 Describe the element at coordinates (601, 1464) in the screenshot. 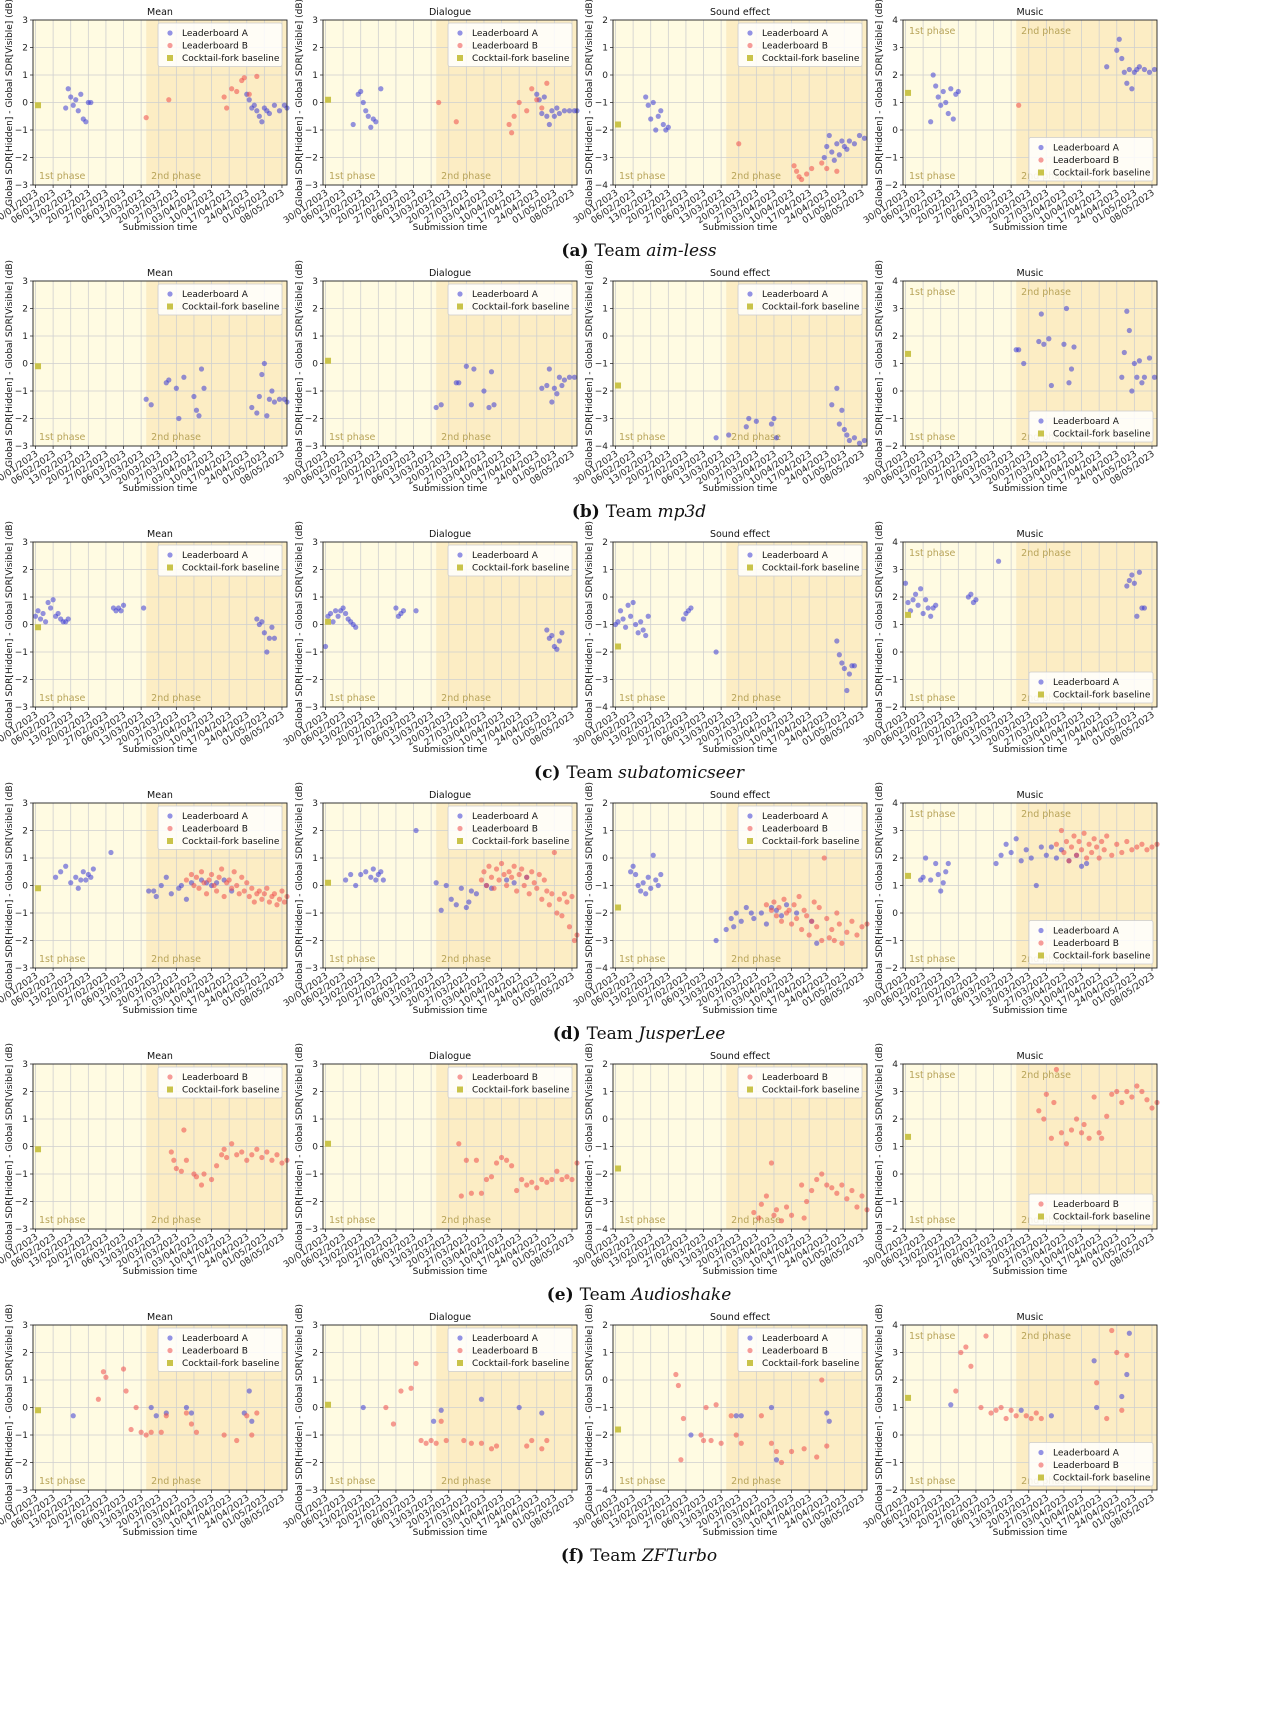

I see `y-tick-label: −3` at that location.